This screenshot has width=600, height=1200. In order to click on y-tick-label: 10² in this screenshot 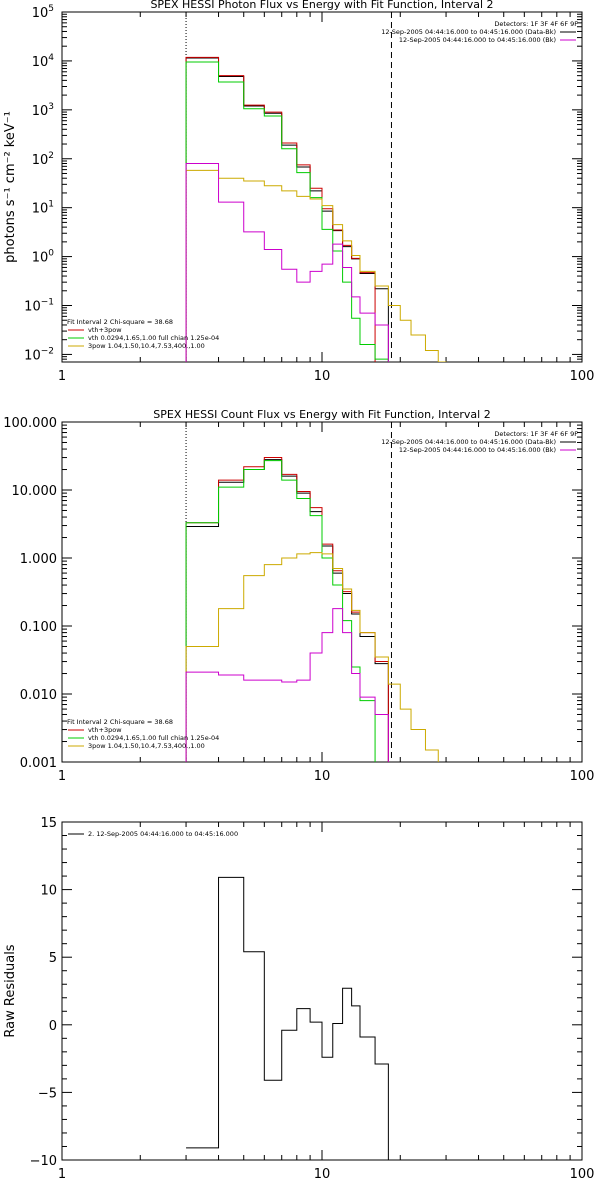, I will do `click(43, 159)`.